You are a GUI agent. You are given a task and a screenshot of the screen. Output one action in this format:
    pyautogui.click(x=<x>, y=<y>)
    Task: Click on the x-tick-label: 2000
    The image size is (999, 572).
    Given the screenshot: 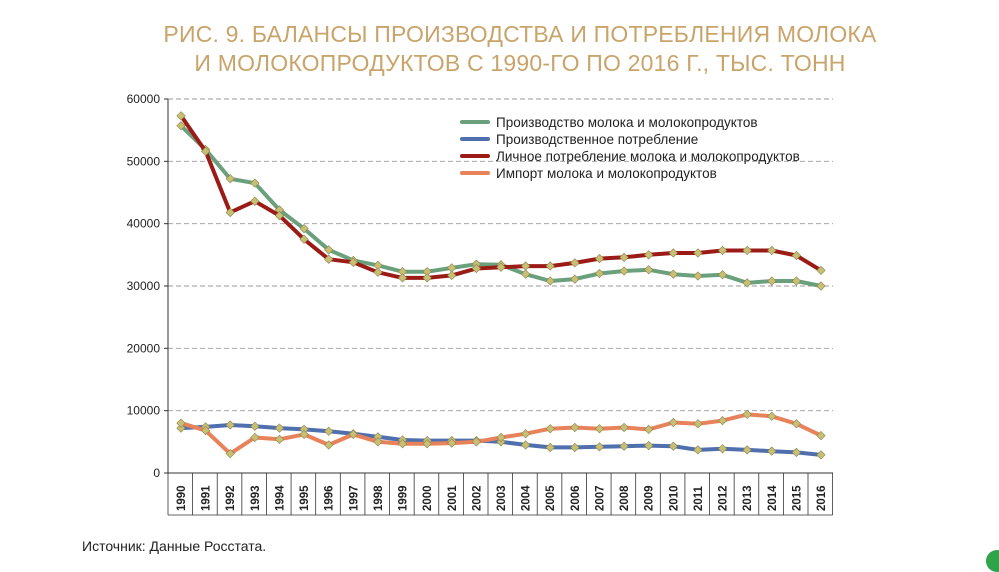 What is the action you would take?
    pyautogui.click(x=428, y=498)
    